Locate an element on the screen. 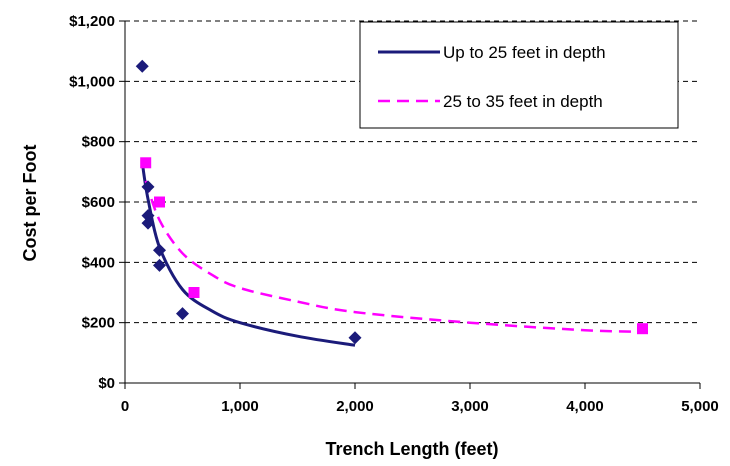 Image resolution: width=730 pixels, height=466 pixels. y-tick-label: $1,000 is located at coordinates (92, 81).